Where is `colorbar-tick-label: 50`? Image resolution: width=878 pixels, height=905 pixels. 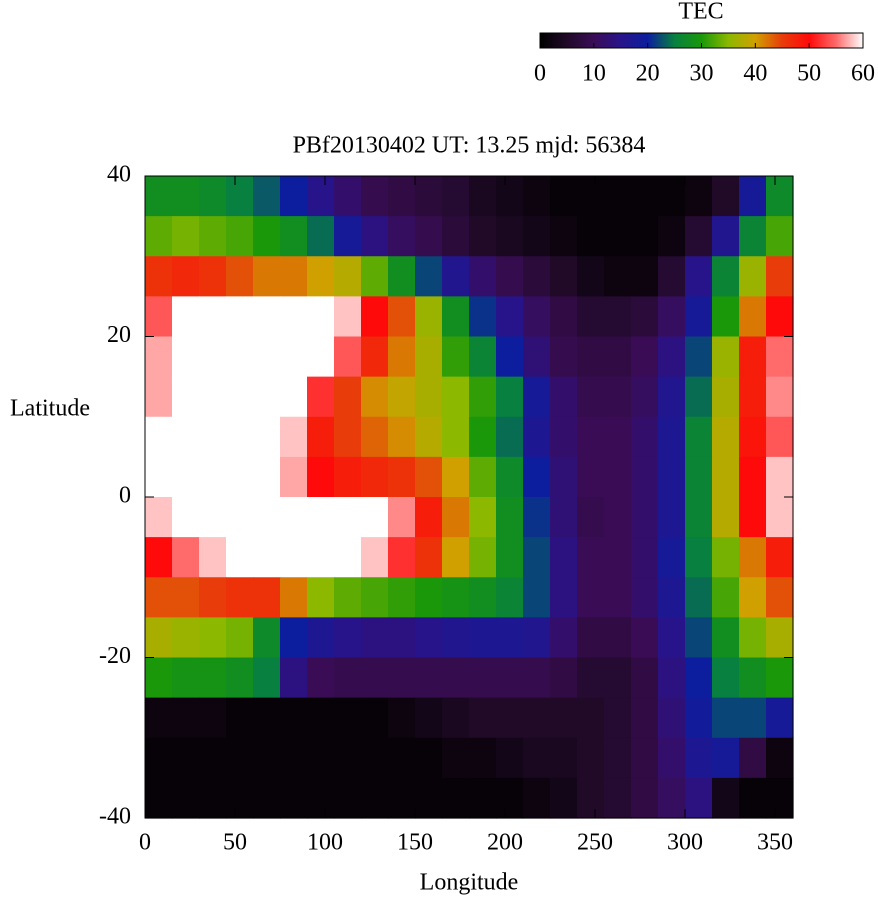 colorbar-tick-label: 50 is located at coordinates (809, 74).